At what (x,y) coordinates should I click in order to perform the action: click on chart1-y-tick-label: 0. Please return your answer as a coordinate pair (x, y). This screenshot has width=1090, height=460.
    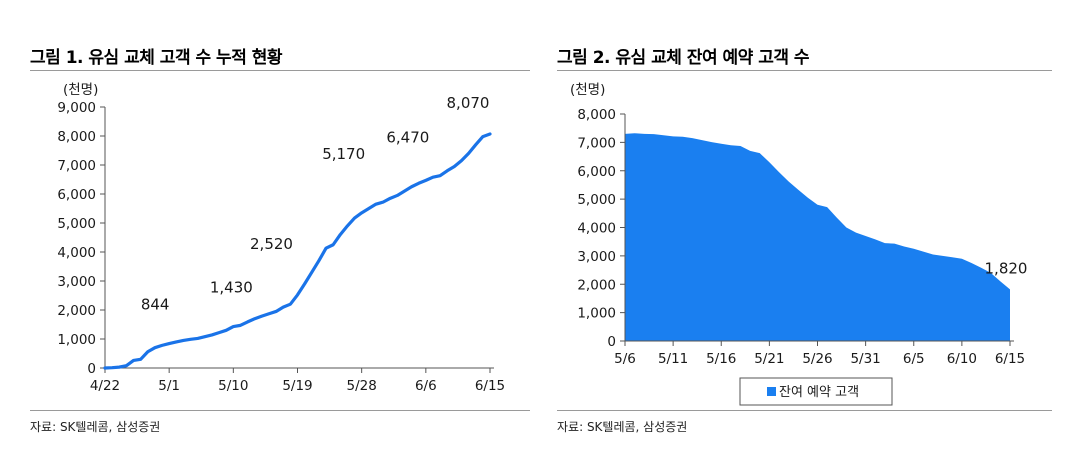
    Looking at the image, I should click on (91, 369).